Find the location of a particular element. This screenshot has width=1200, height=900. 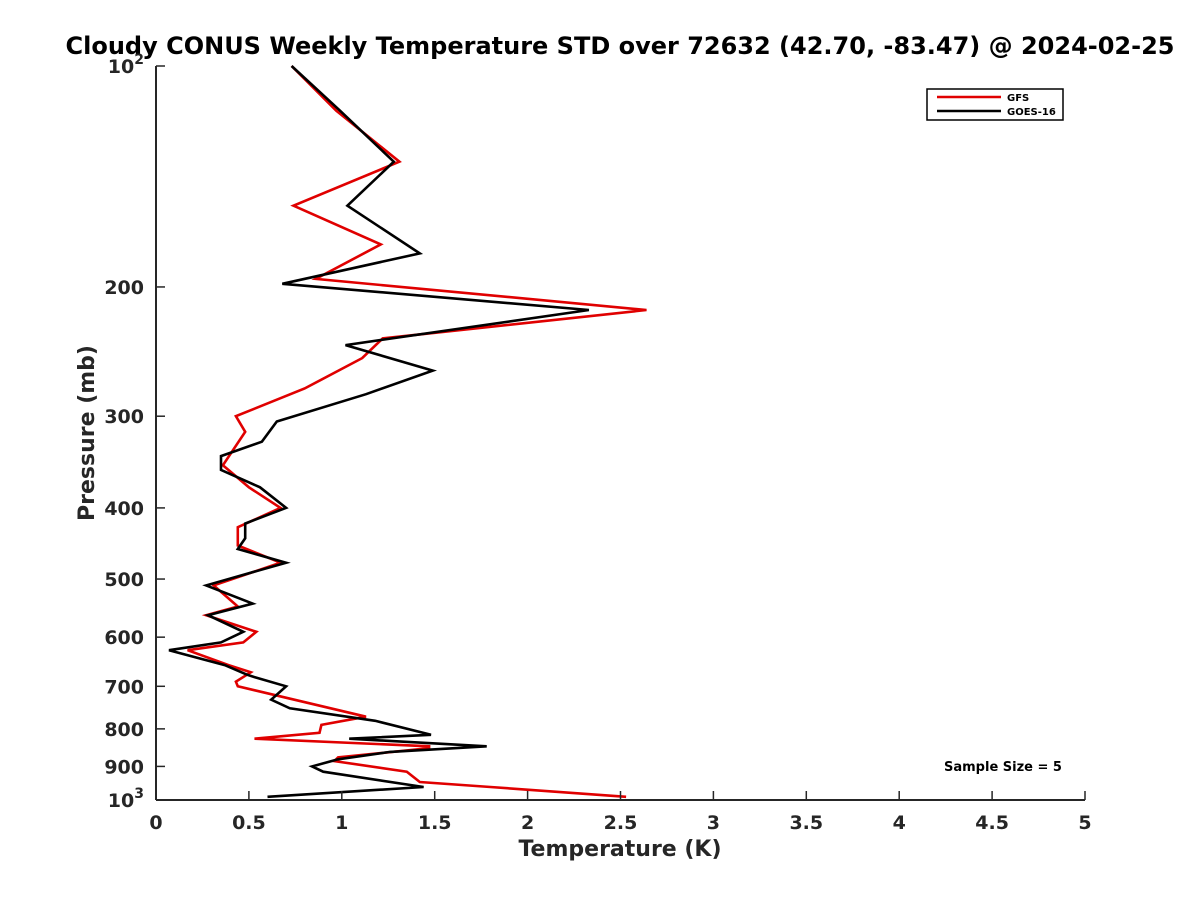

y-tick-label: 600 is located at coordinates (124, 638).